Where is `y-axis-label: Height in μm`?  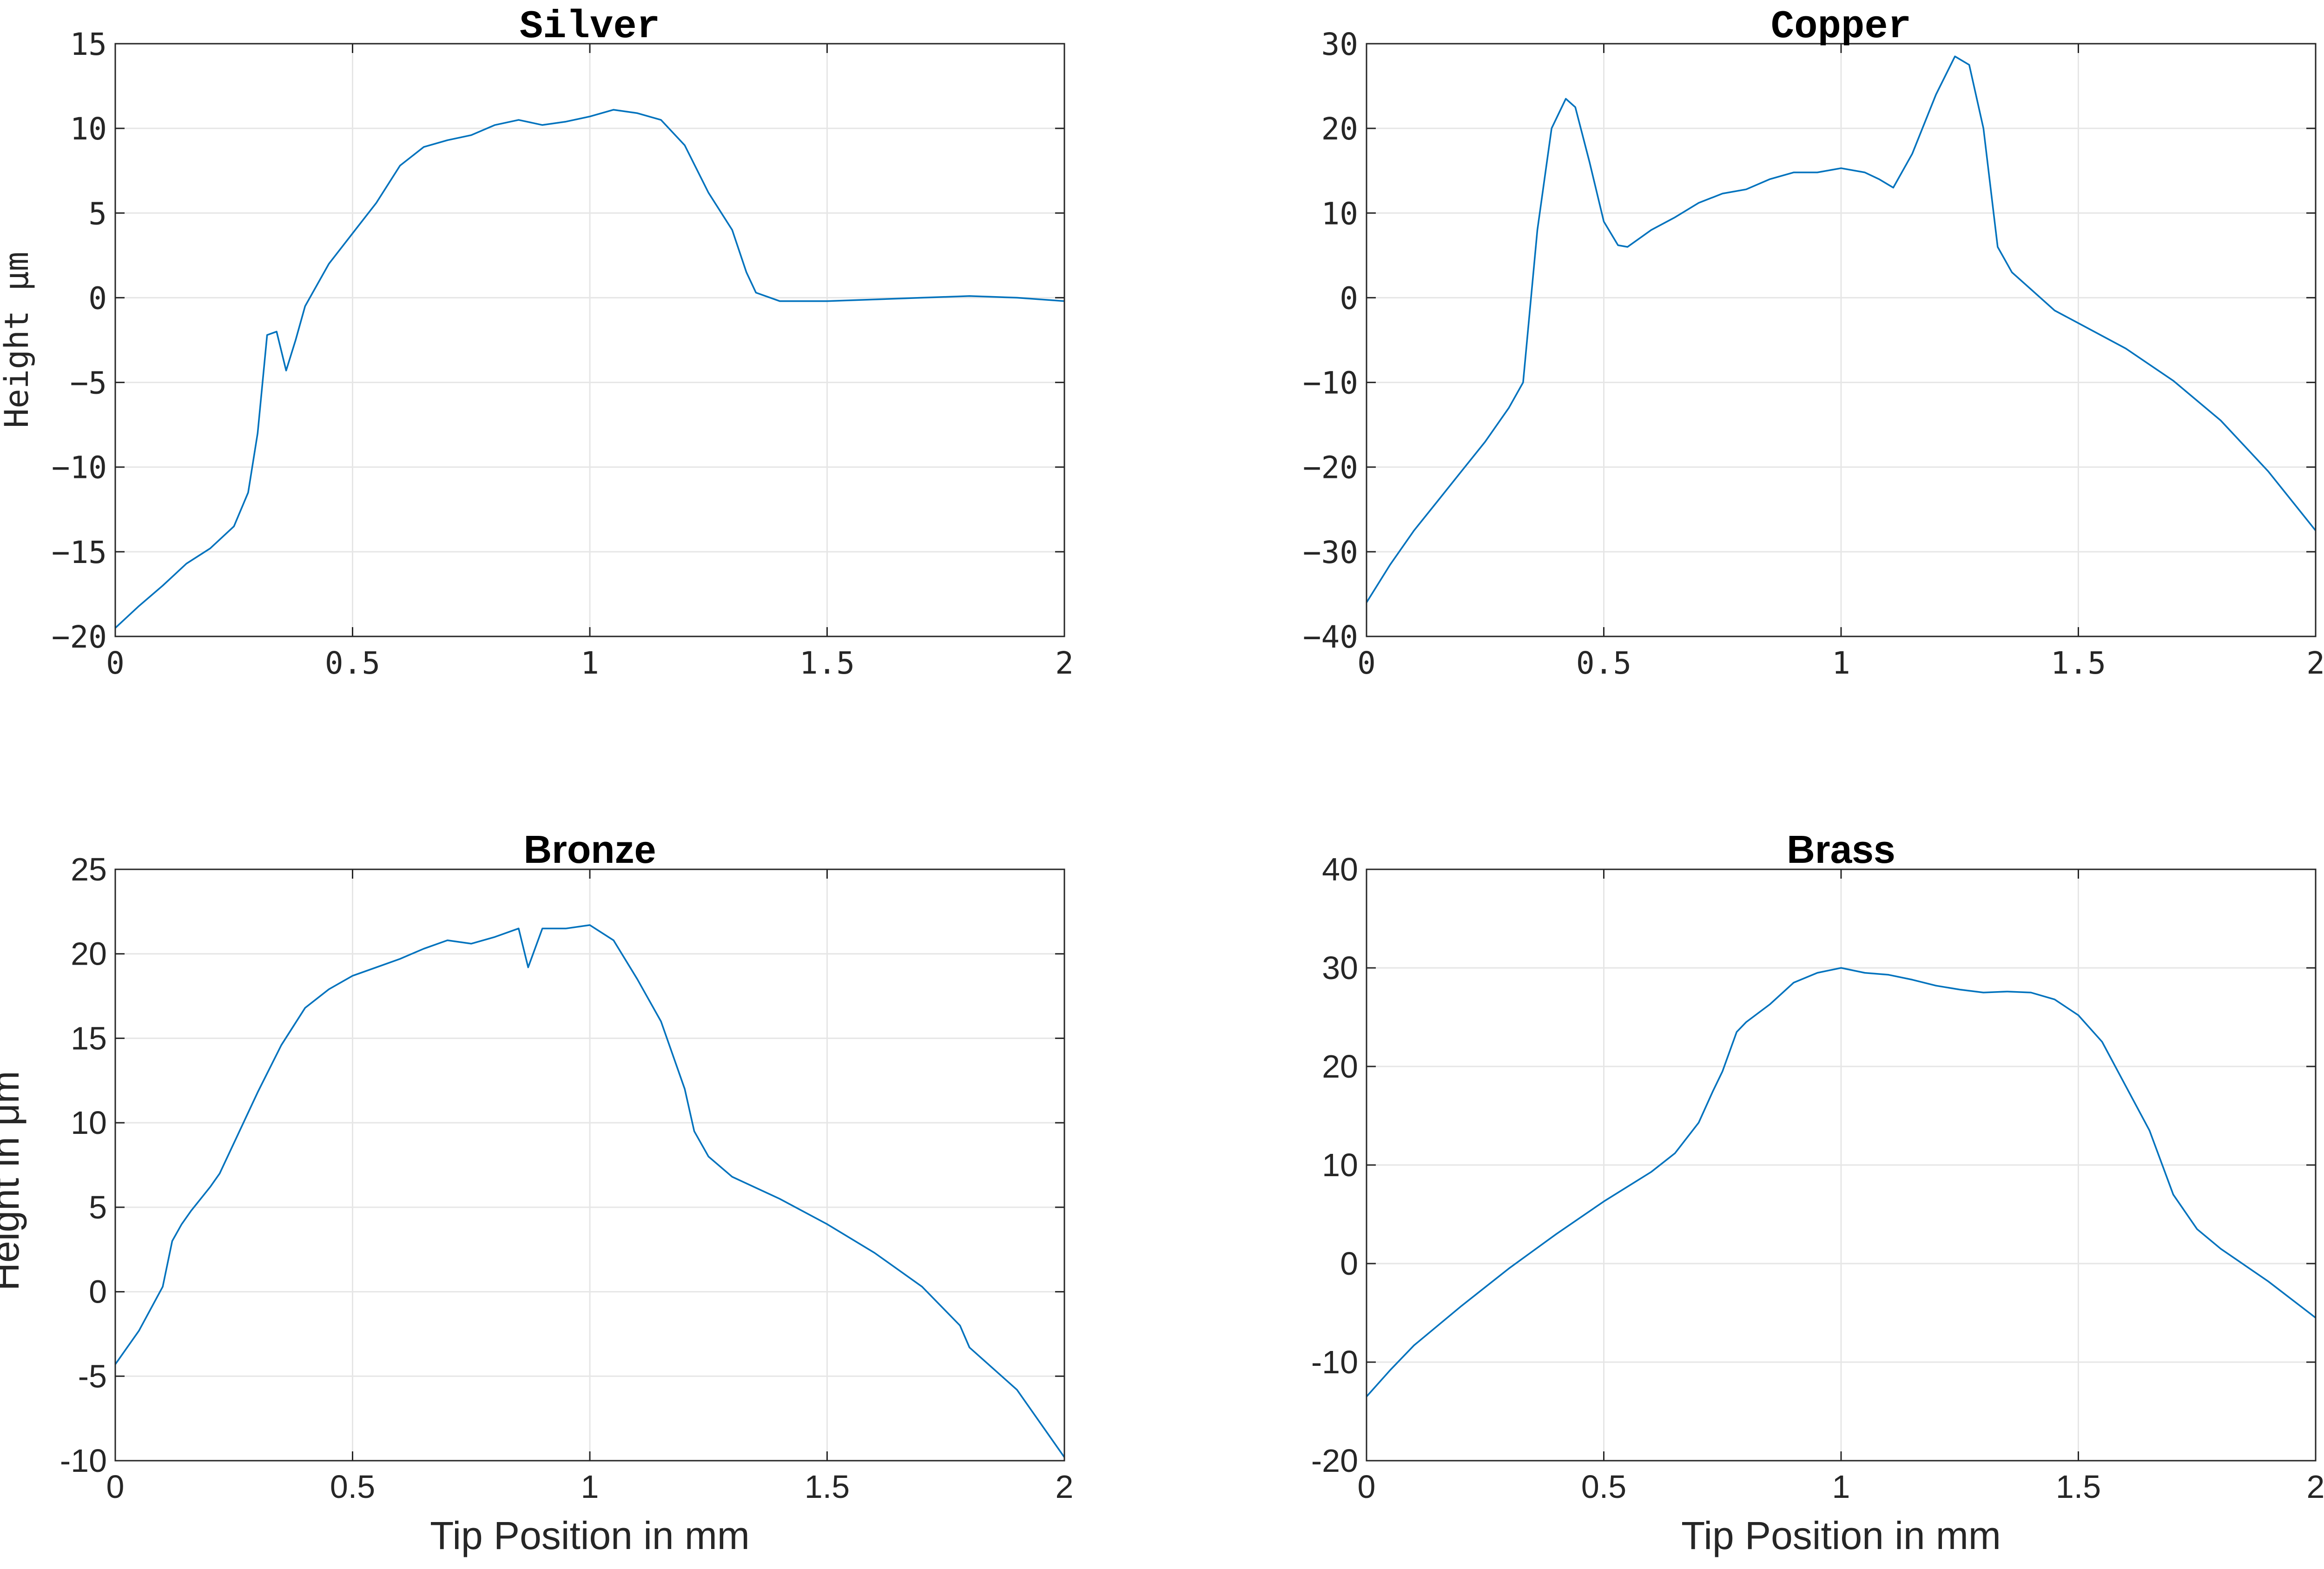
y-axis-label: Height in μm is located at coordinates (13, 1181).